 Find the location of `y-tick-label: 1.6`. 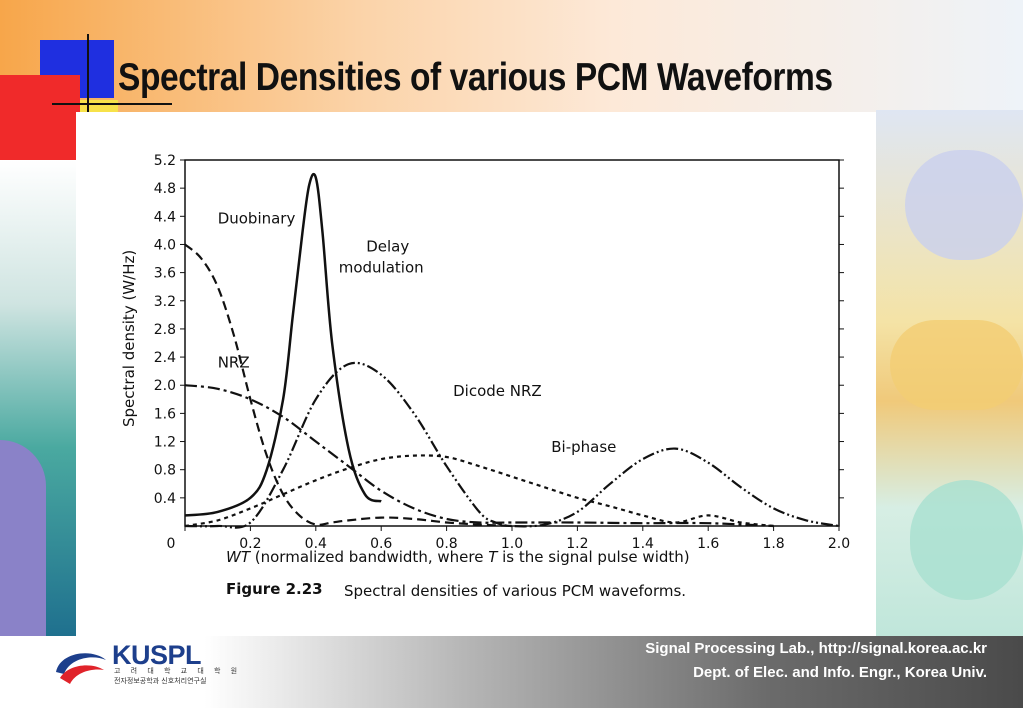

y-tick-label: 1.6 is located at coordinates (165, 414).